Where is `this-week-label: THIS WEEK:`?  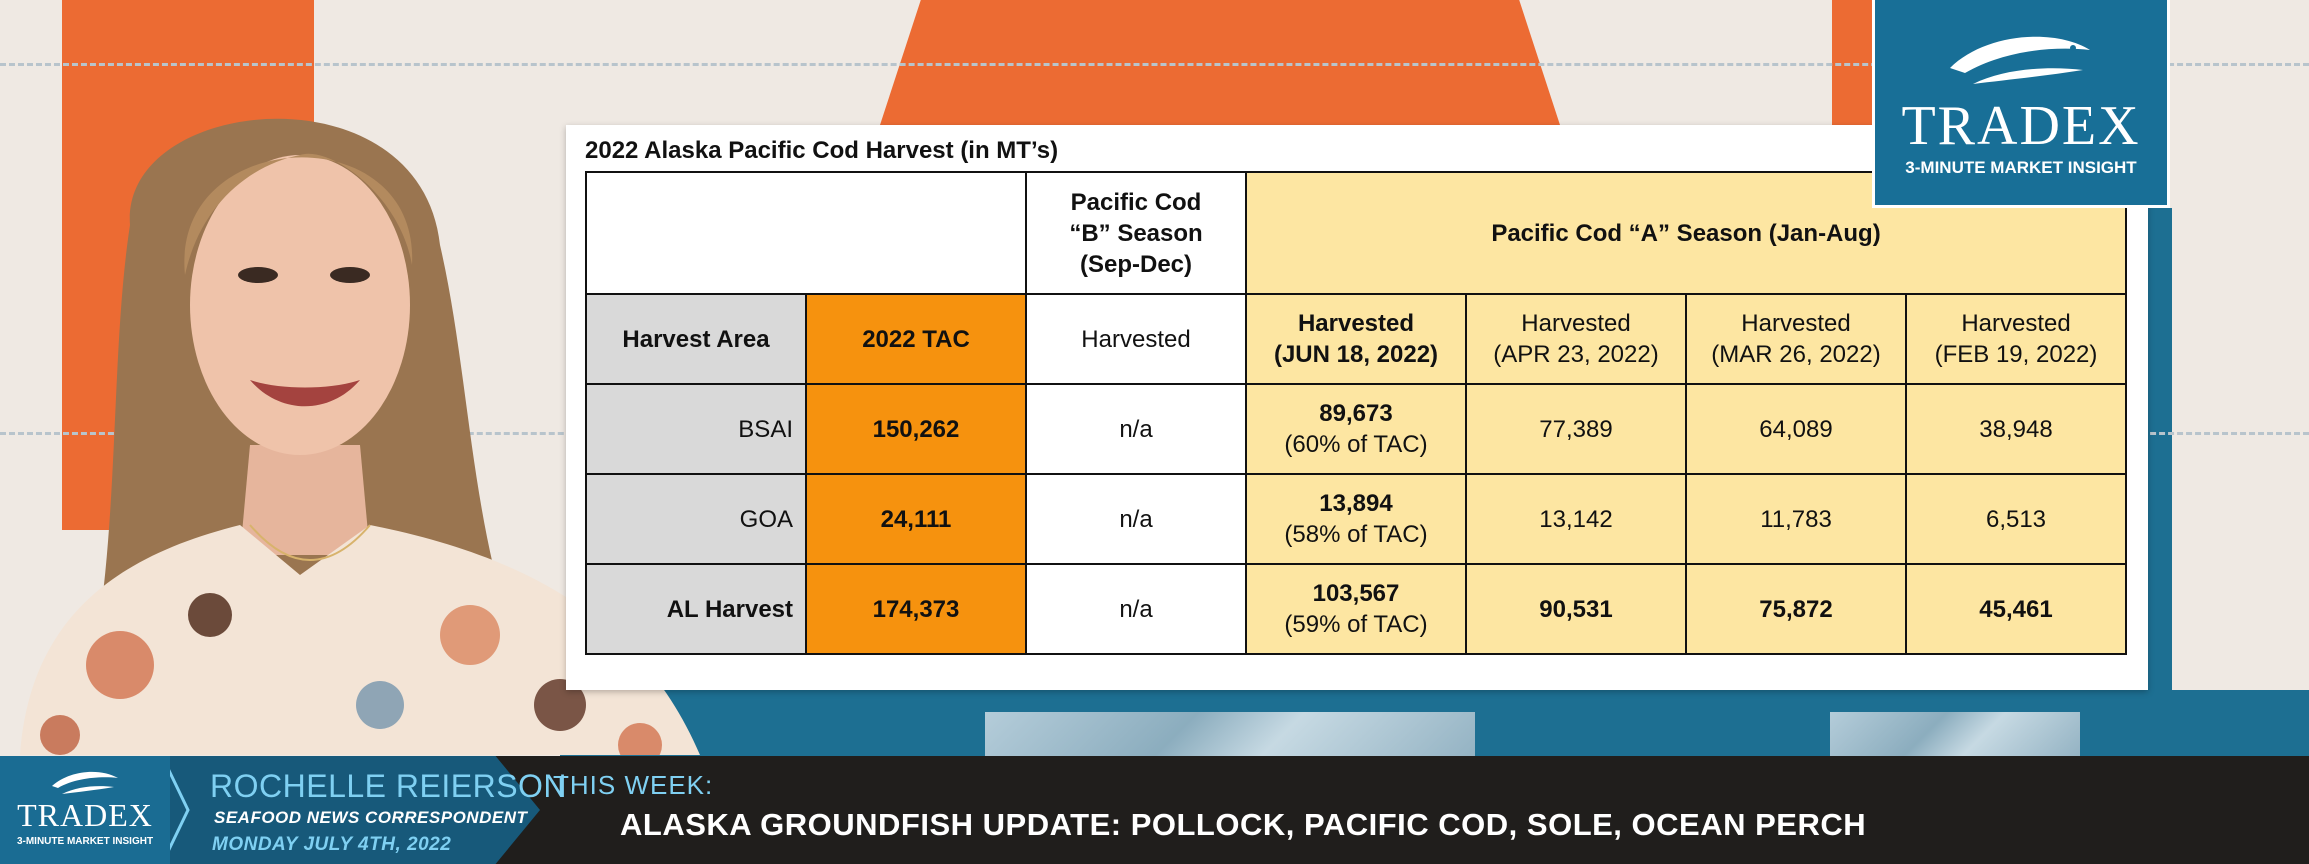 this-week-label: THIS WEEK: is located at coordinates (633, 785).